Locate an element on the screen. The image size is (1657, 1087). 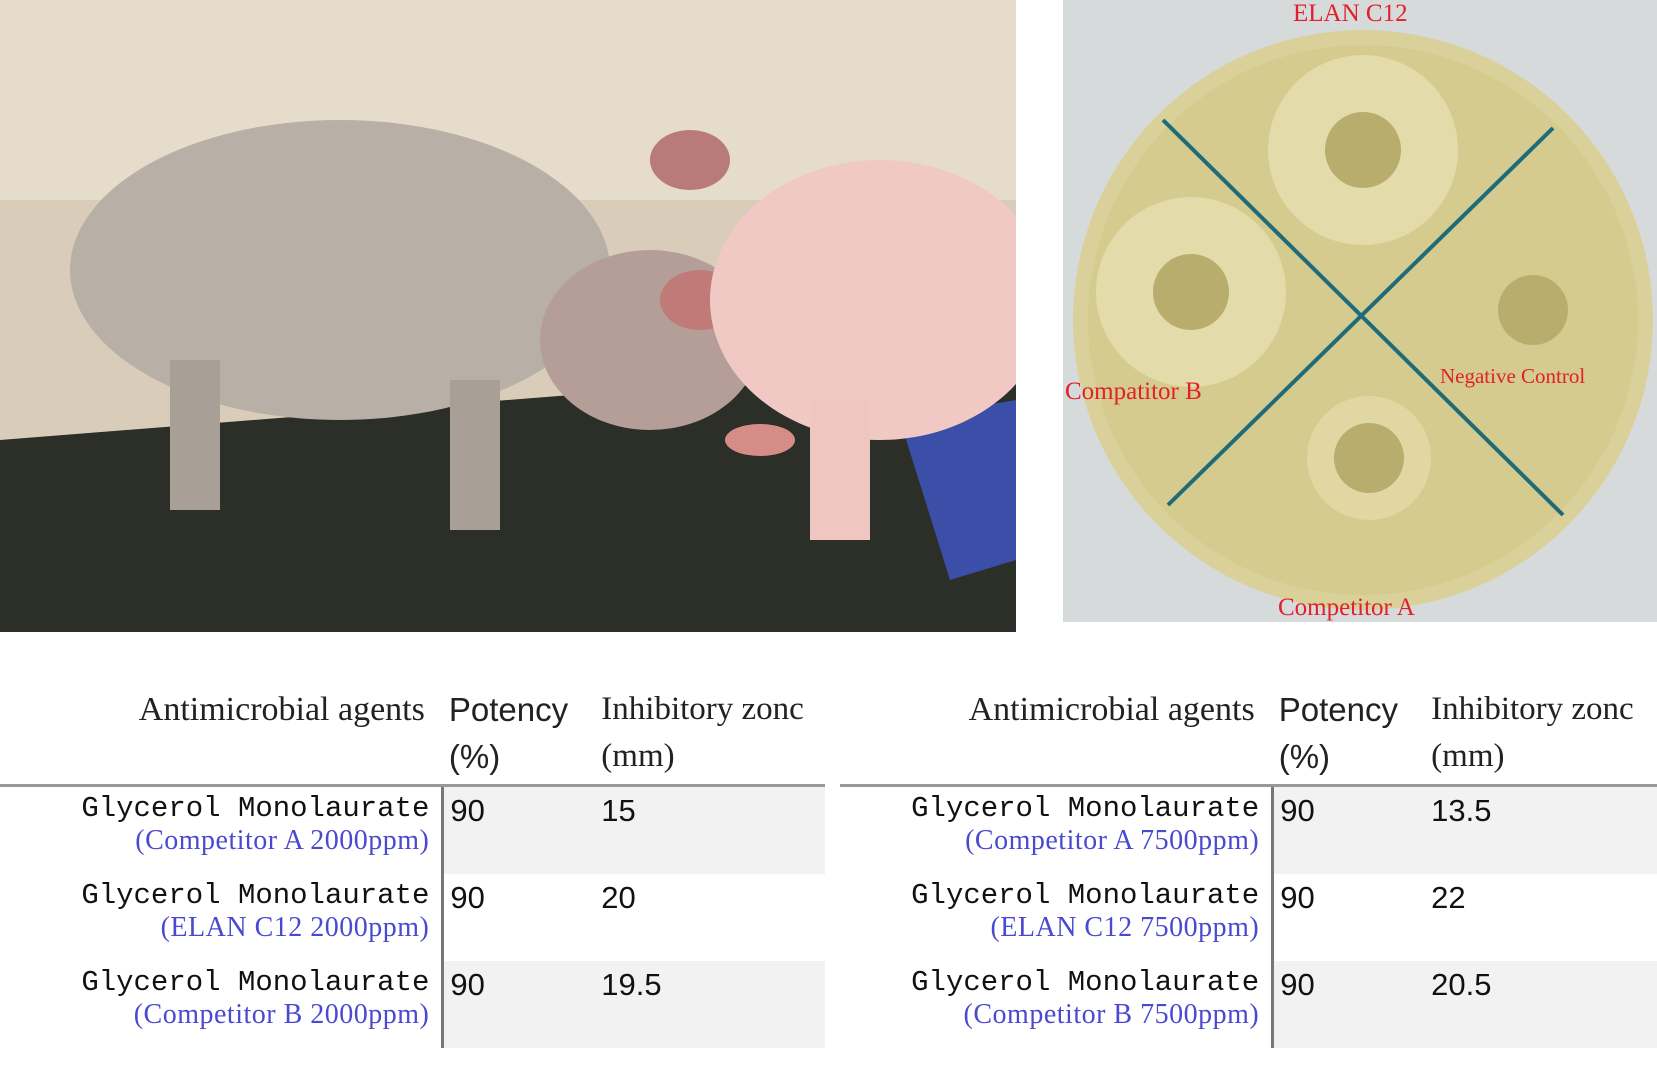
zone-cell: 19.5 is located at coordinates (710, 1004).